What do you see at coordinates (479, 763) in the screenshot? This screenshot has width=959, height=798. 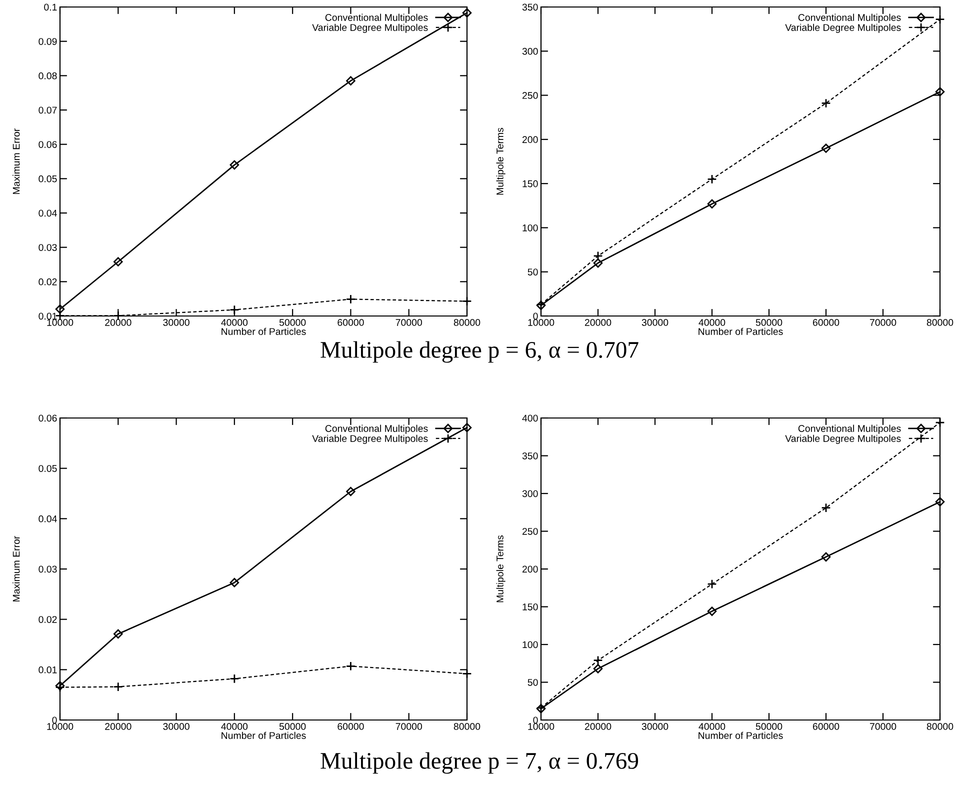 I see `text: Multipole degree p = 7, α = 0.769` at bounding box center [479, 763].